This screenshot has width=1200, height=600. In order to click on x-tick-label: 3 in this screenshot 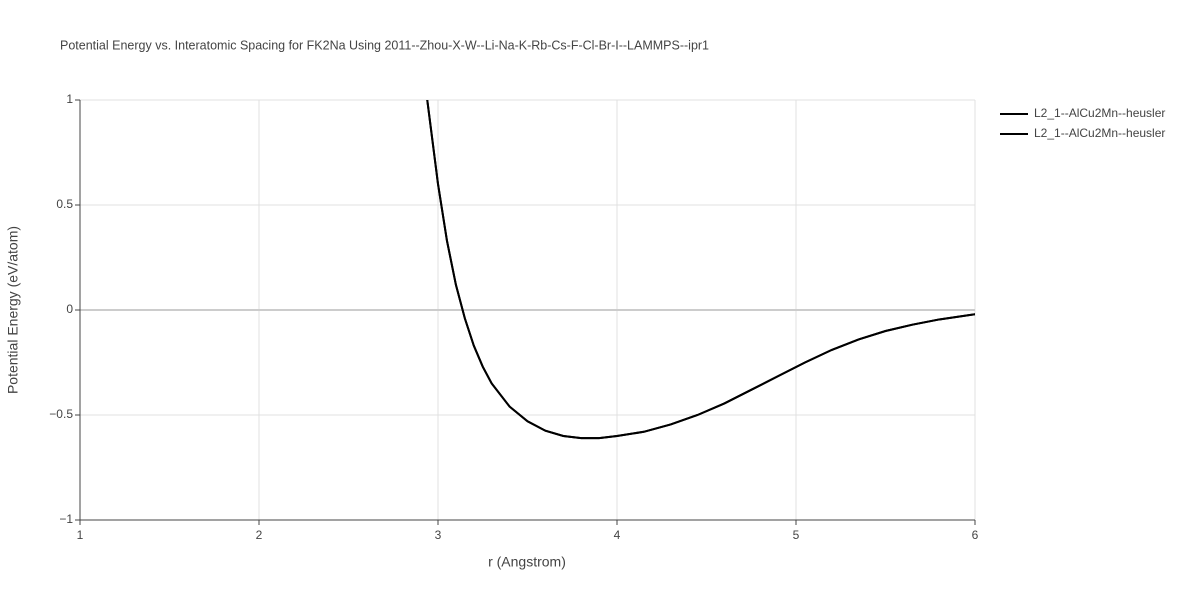, I will do `click(438, 535)`.